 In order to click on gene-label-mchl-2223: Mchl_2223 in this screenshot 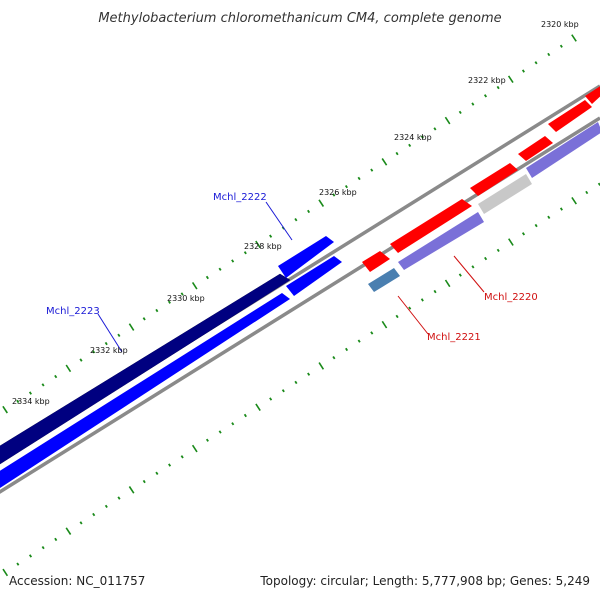, I will do `click(73, 311)`.